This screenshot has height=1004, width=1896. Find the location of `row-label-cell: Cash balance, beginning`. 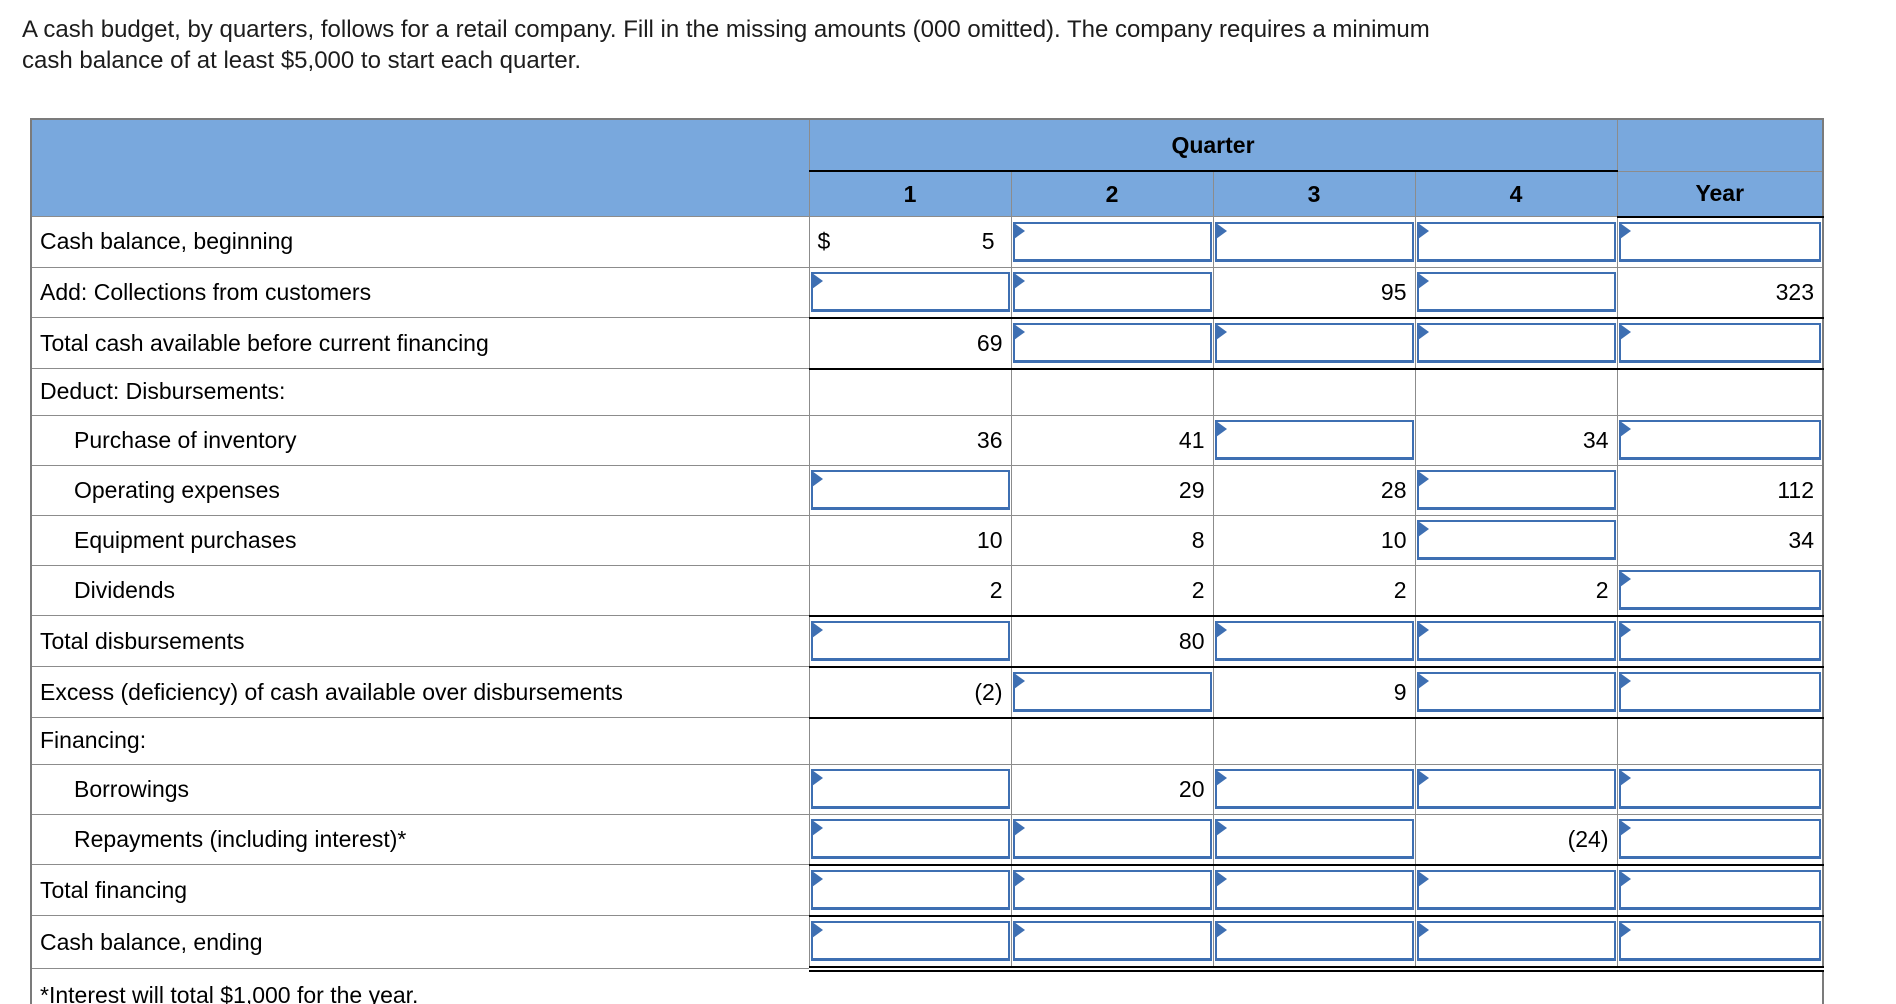

row-label-cell: Cash balance, beginning is located at coordinates (420, 242).